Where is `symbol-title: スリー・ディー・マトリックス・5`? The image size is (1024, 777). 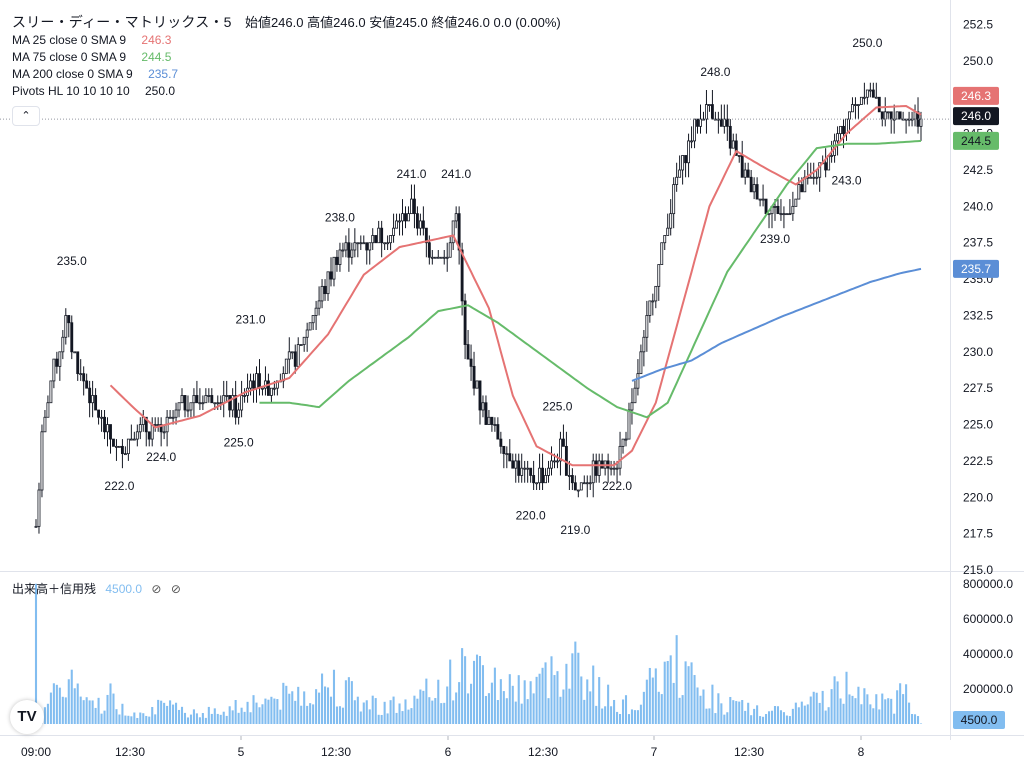 symbol-title: スリー・ディー・マトリックス・5 is located at coordinates (122, 22).